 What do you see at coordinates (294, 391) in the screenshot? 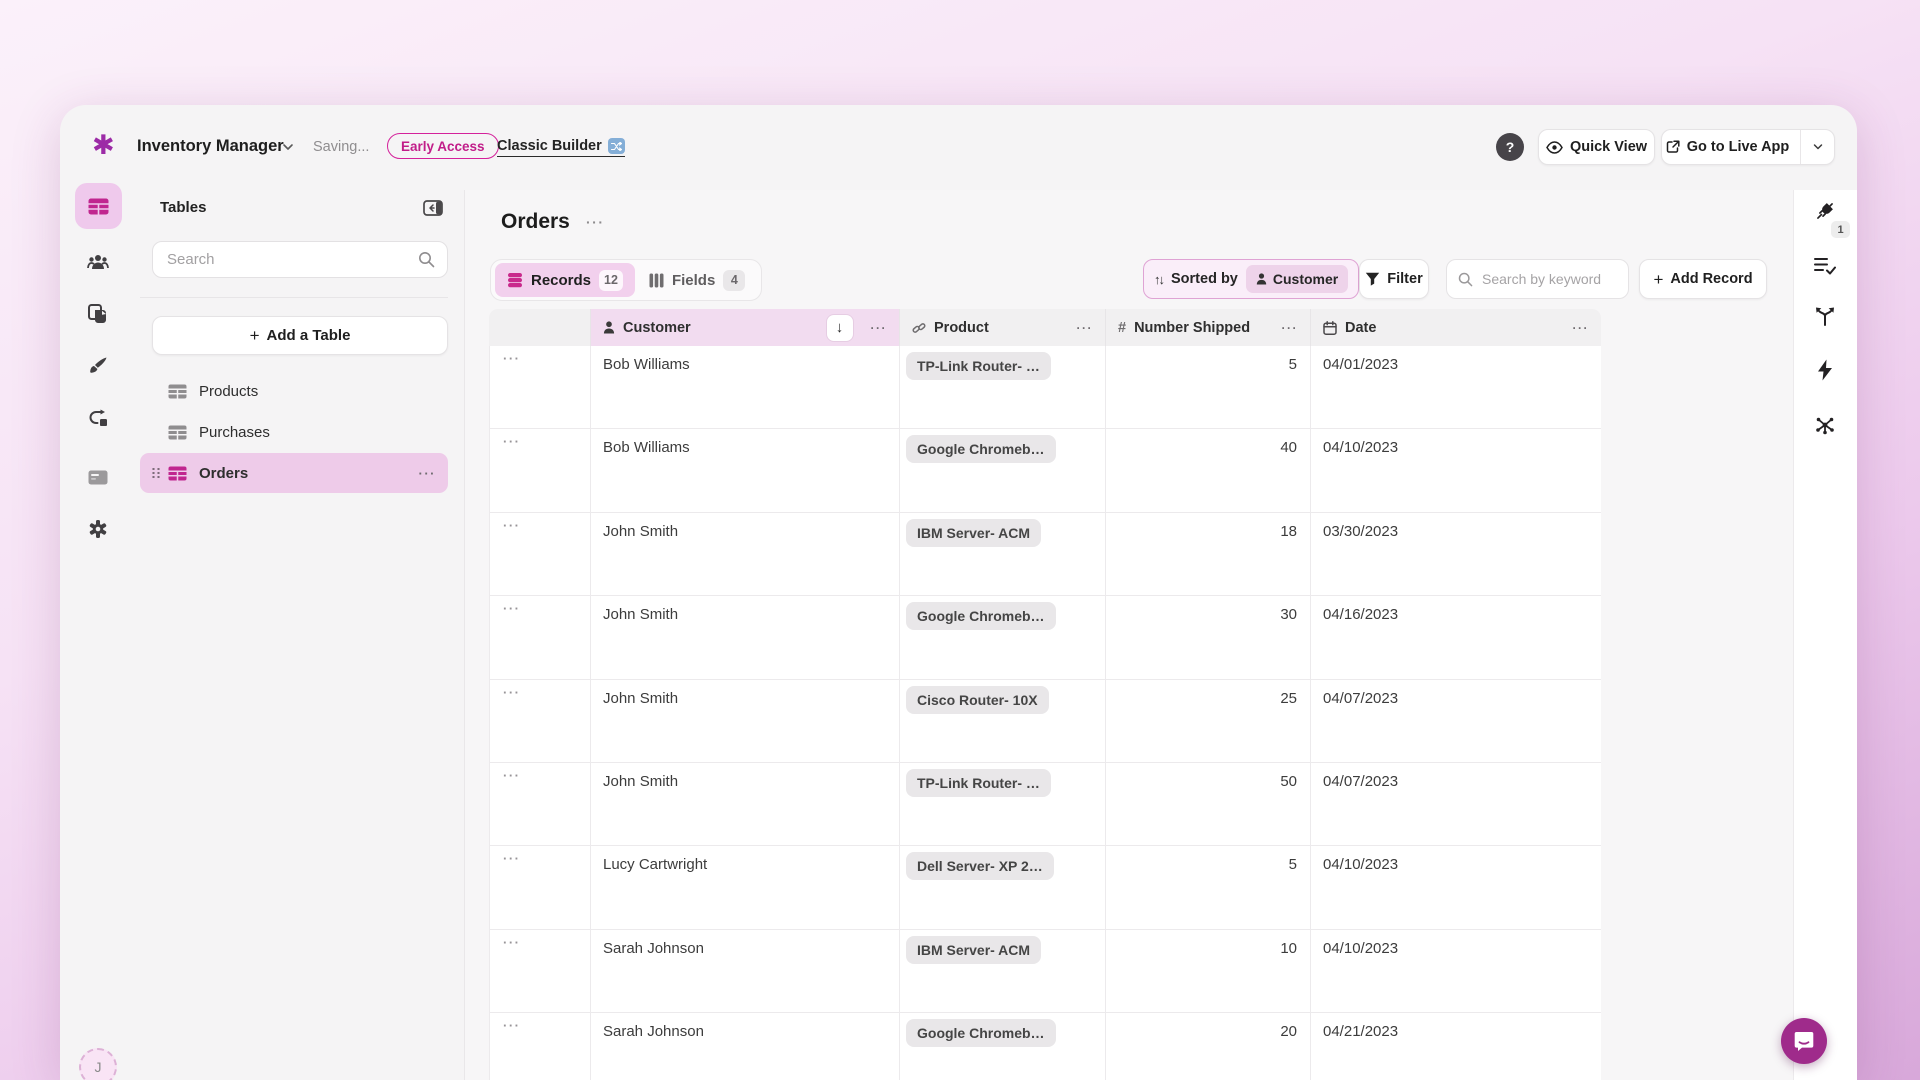
I see `sidebar-item-products: Products` at bounding box center [294, 391].